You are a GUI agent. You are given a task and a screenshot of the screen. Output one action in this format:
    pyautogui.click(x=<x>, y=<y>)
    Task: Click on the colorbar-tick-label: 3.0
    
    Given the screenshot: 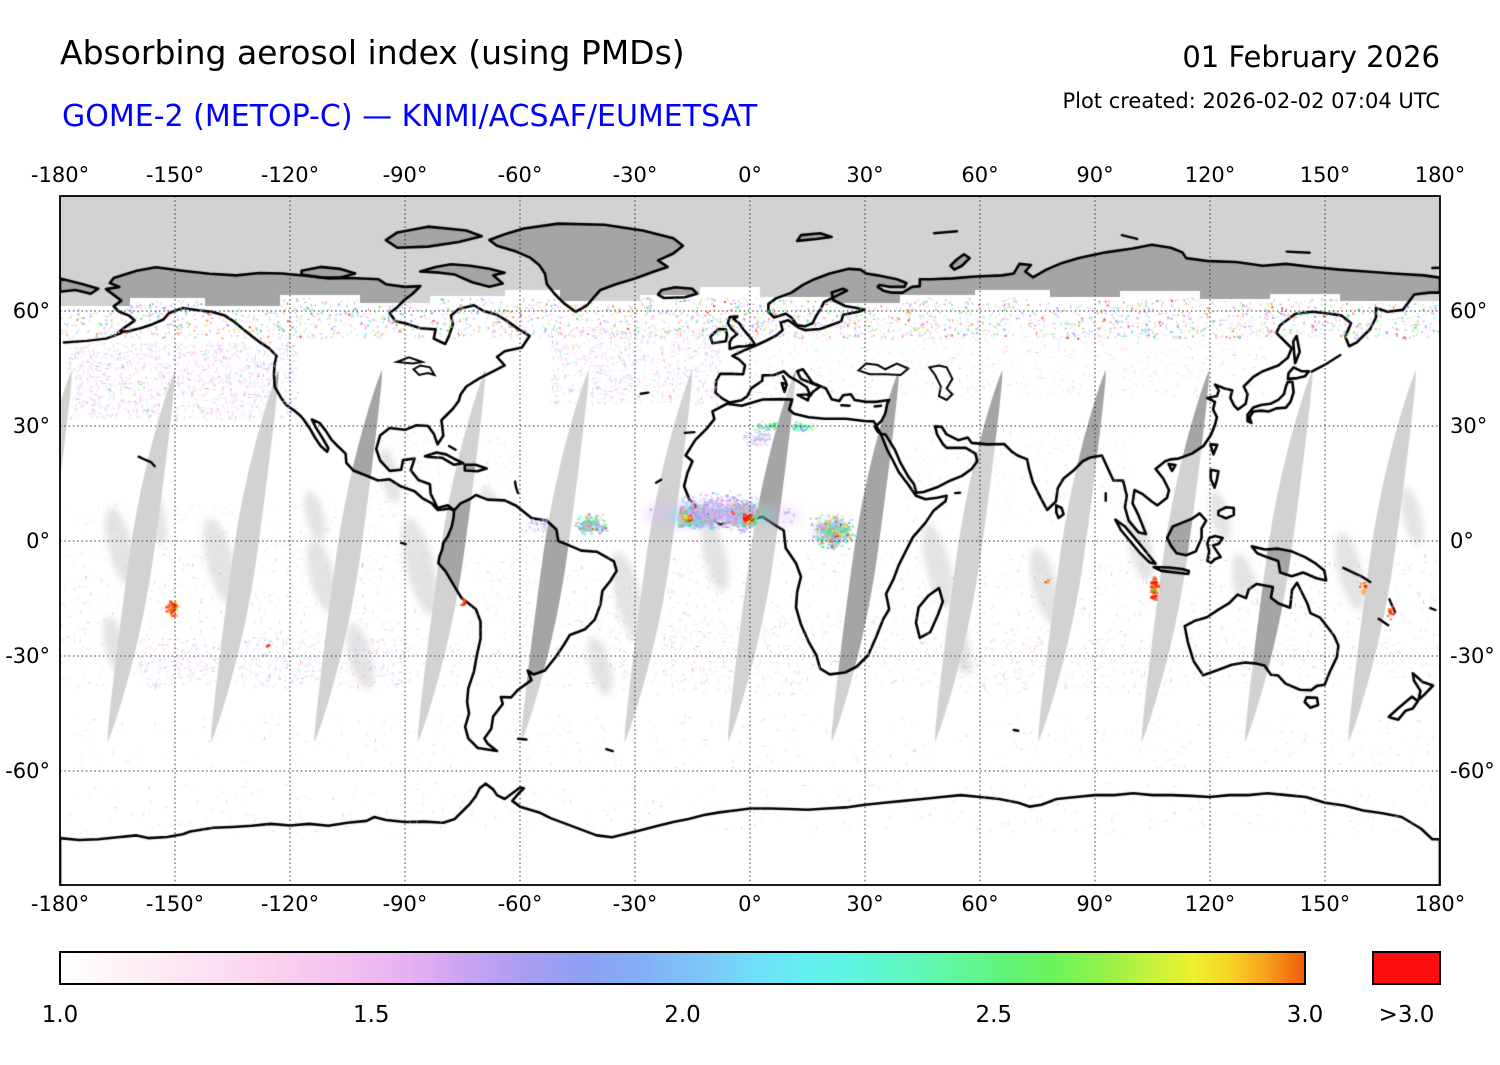 What is the action you would take?
    pyautogui.click(x=1305, y=1015)
    